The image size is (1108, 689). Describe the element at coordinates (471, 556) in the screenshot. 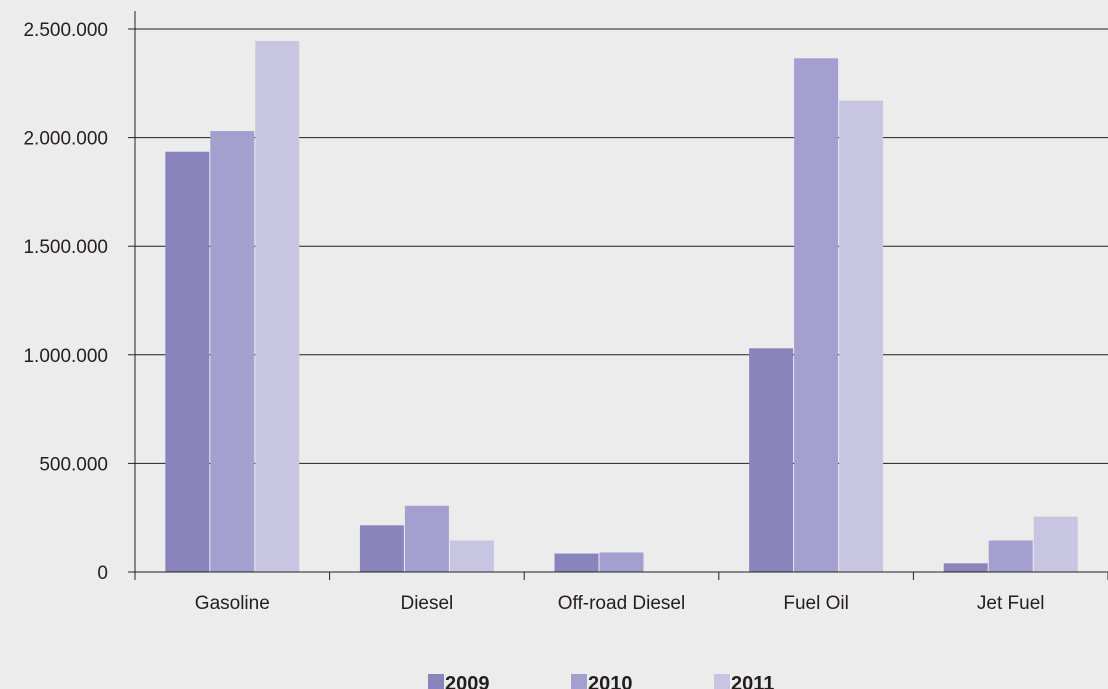

I see `bar-diesel-2011` at that location.